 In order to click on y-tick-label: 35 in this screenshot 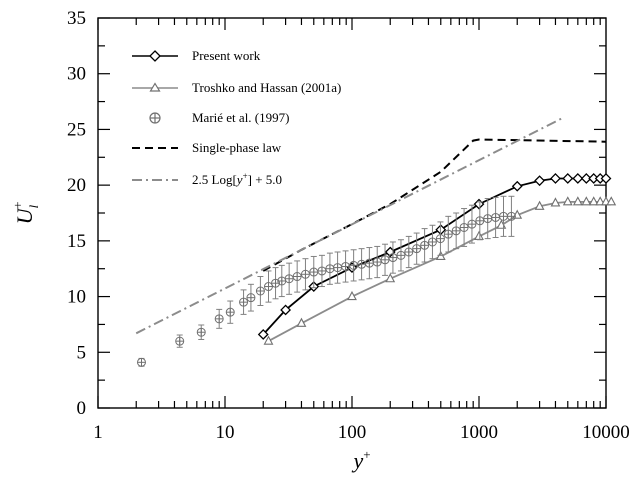, I will do `click(76, 18)`.